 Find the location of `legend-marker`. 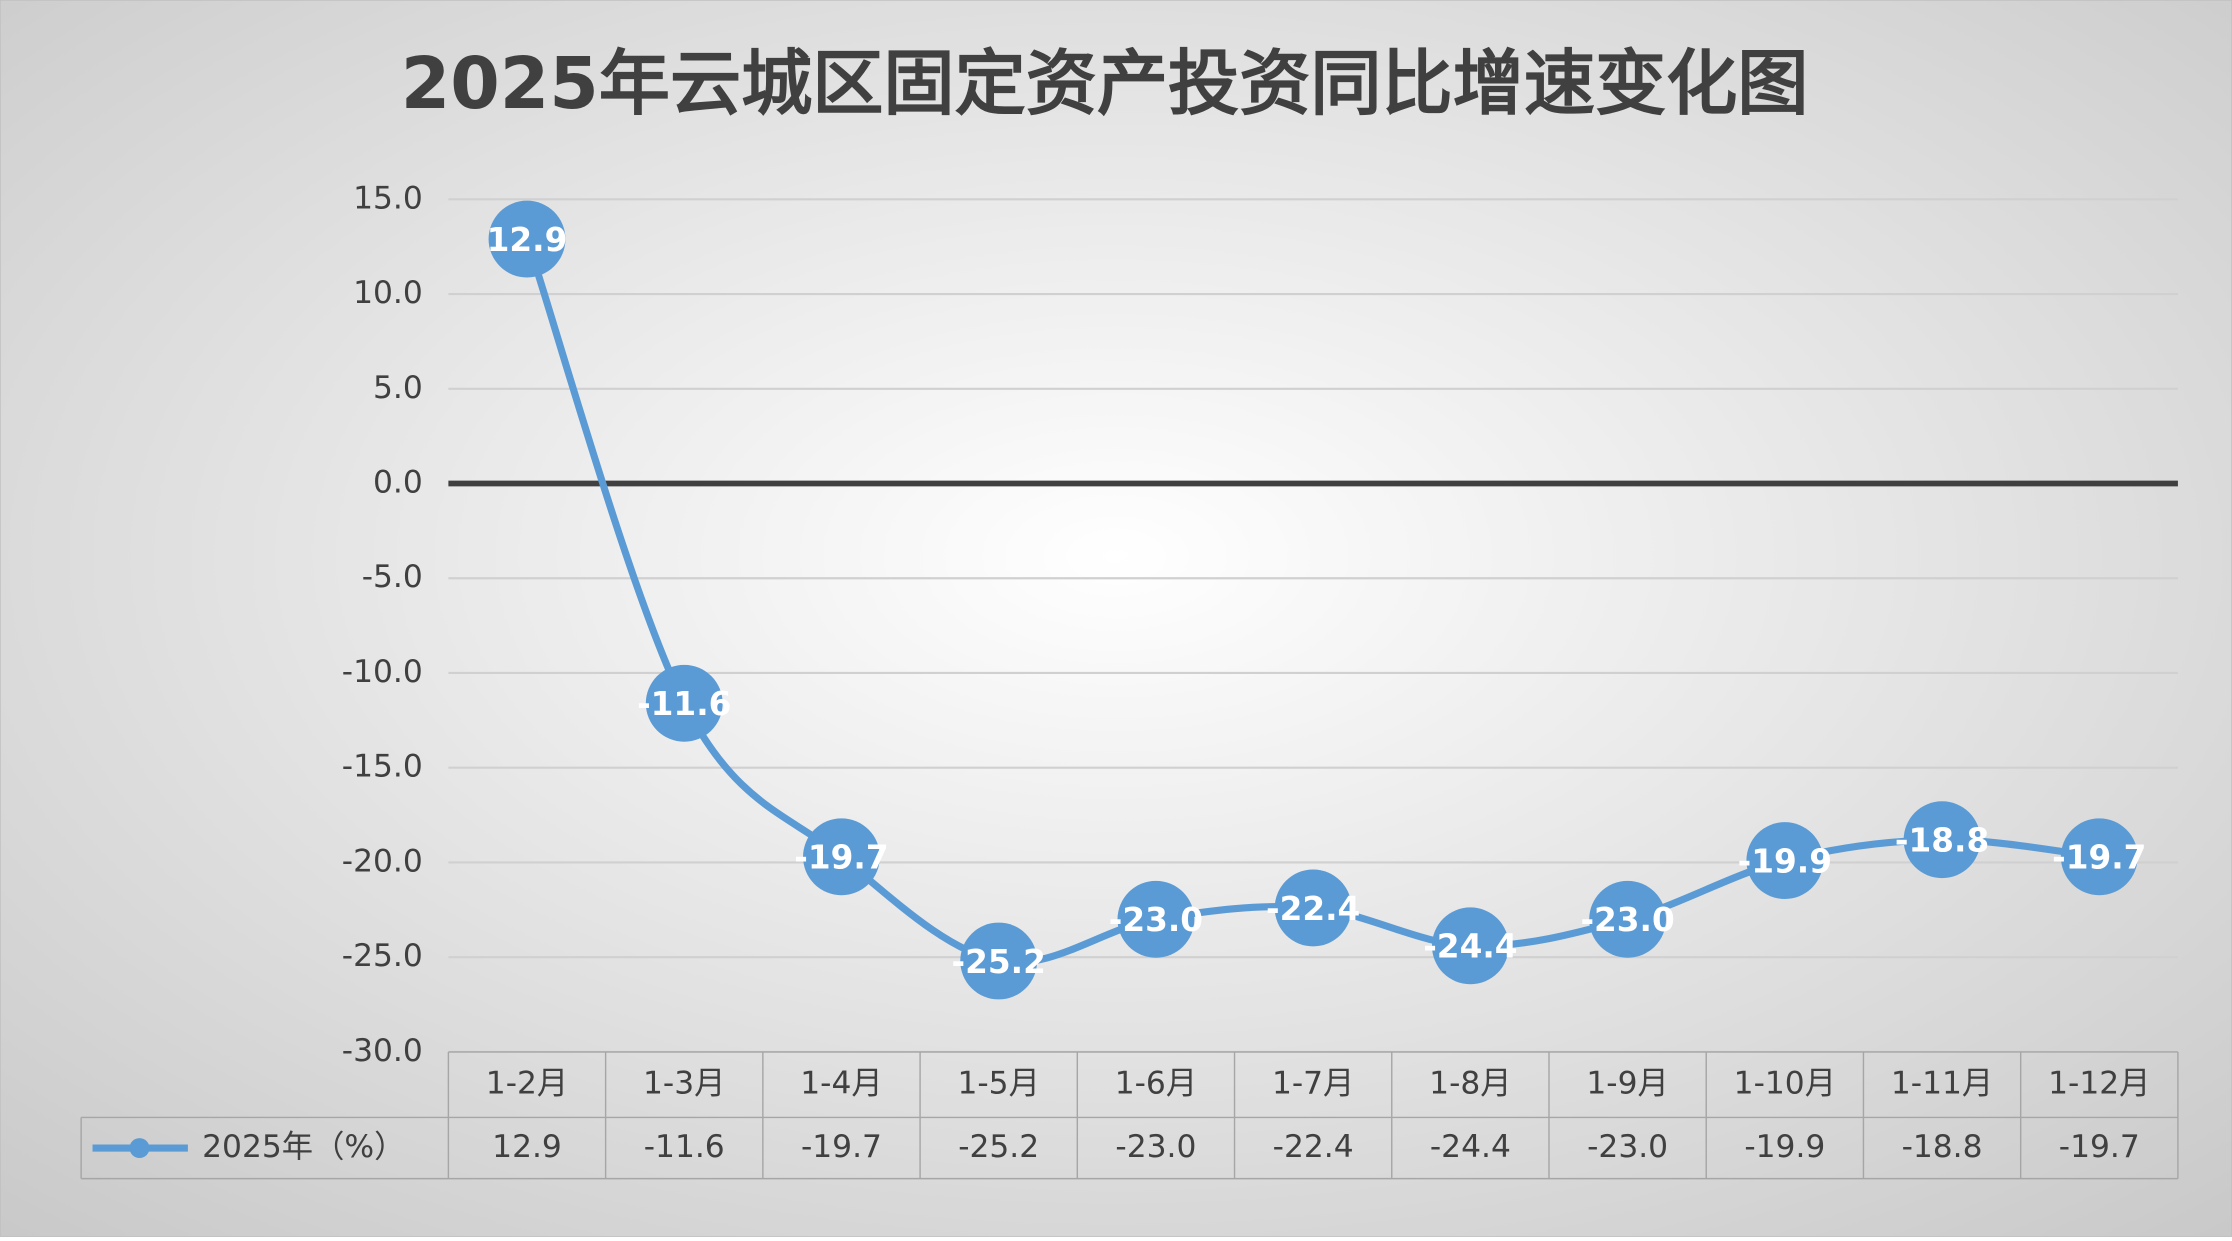

legend-marker is located at coordinates (139, 1148).